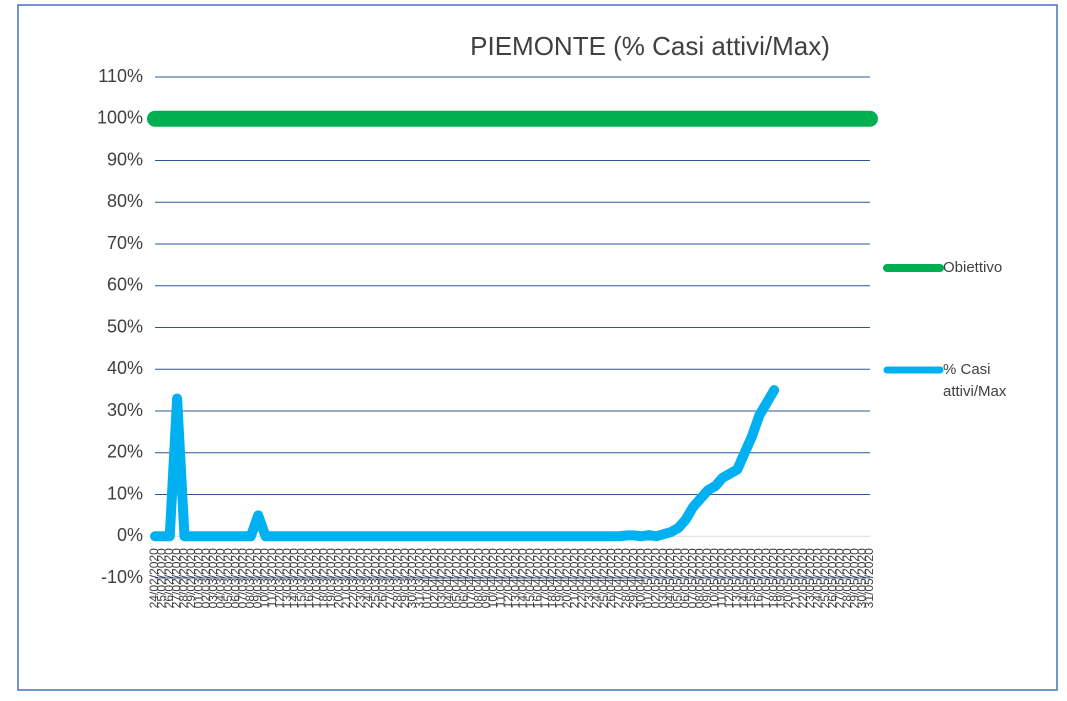 This screenshot has height=701, width=1067. What do you see at coordinates (383, 578) in the screenshot?
I see `x-tick-label: 26/03/2020` at bounding box center [383, 578].